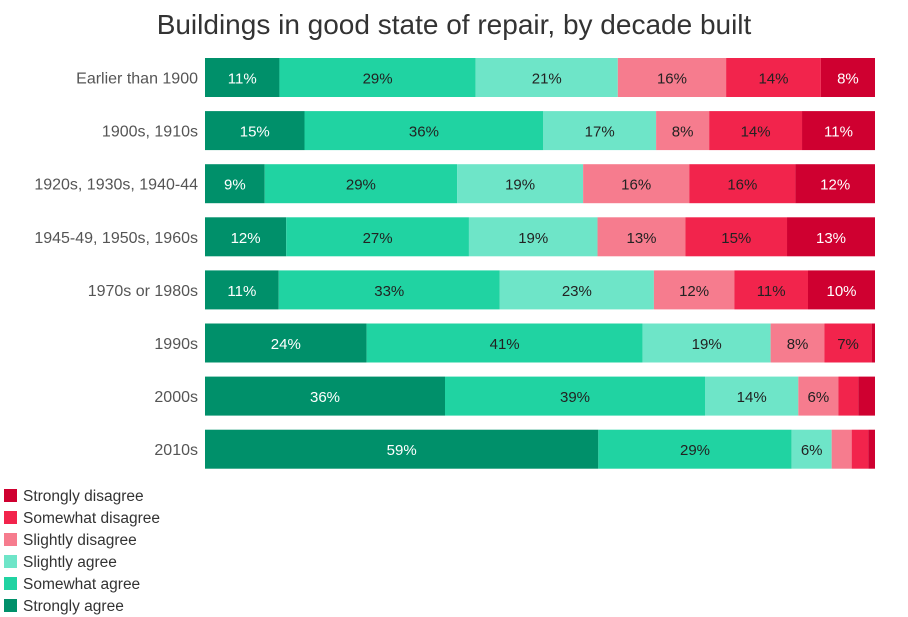  What do you see at coordinates (73, 606) in the screenshot?
I see `legend-label: Strongly agree` at bounding box center [73, 606].